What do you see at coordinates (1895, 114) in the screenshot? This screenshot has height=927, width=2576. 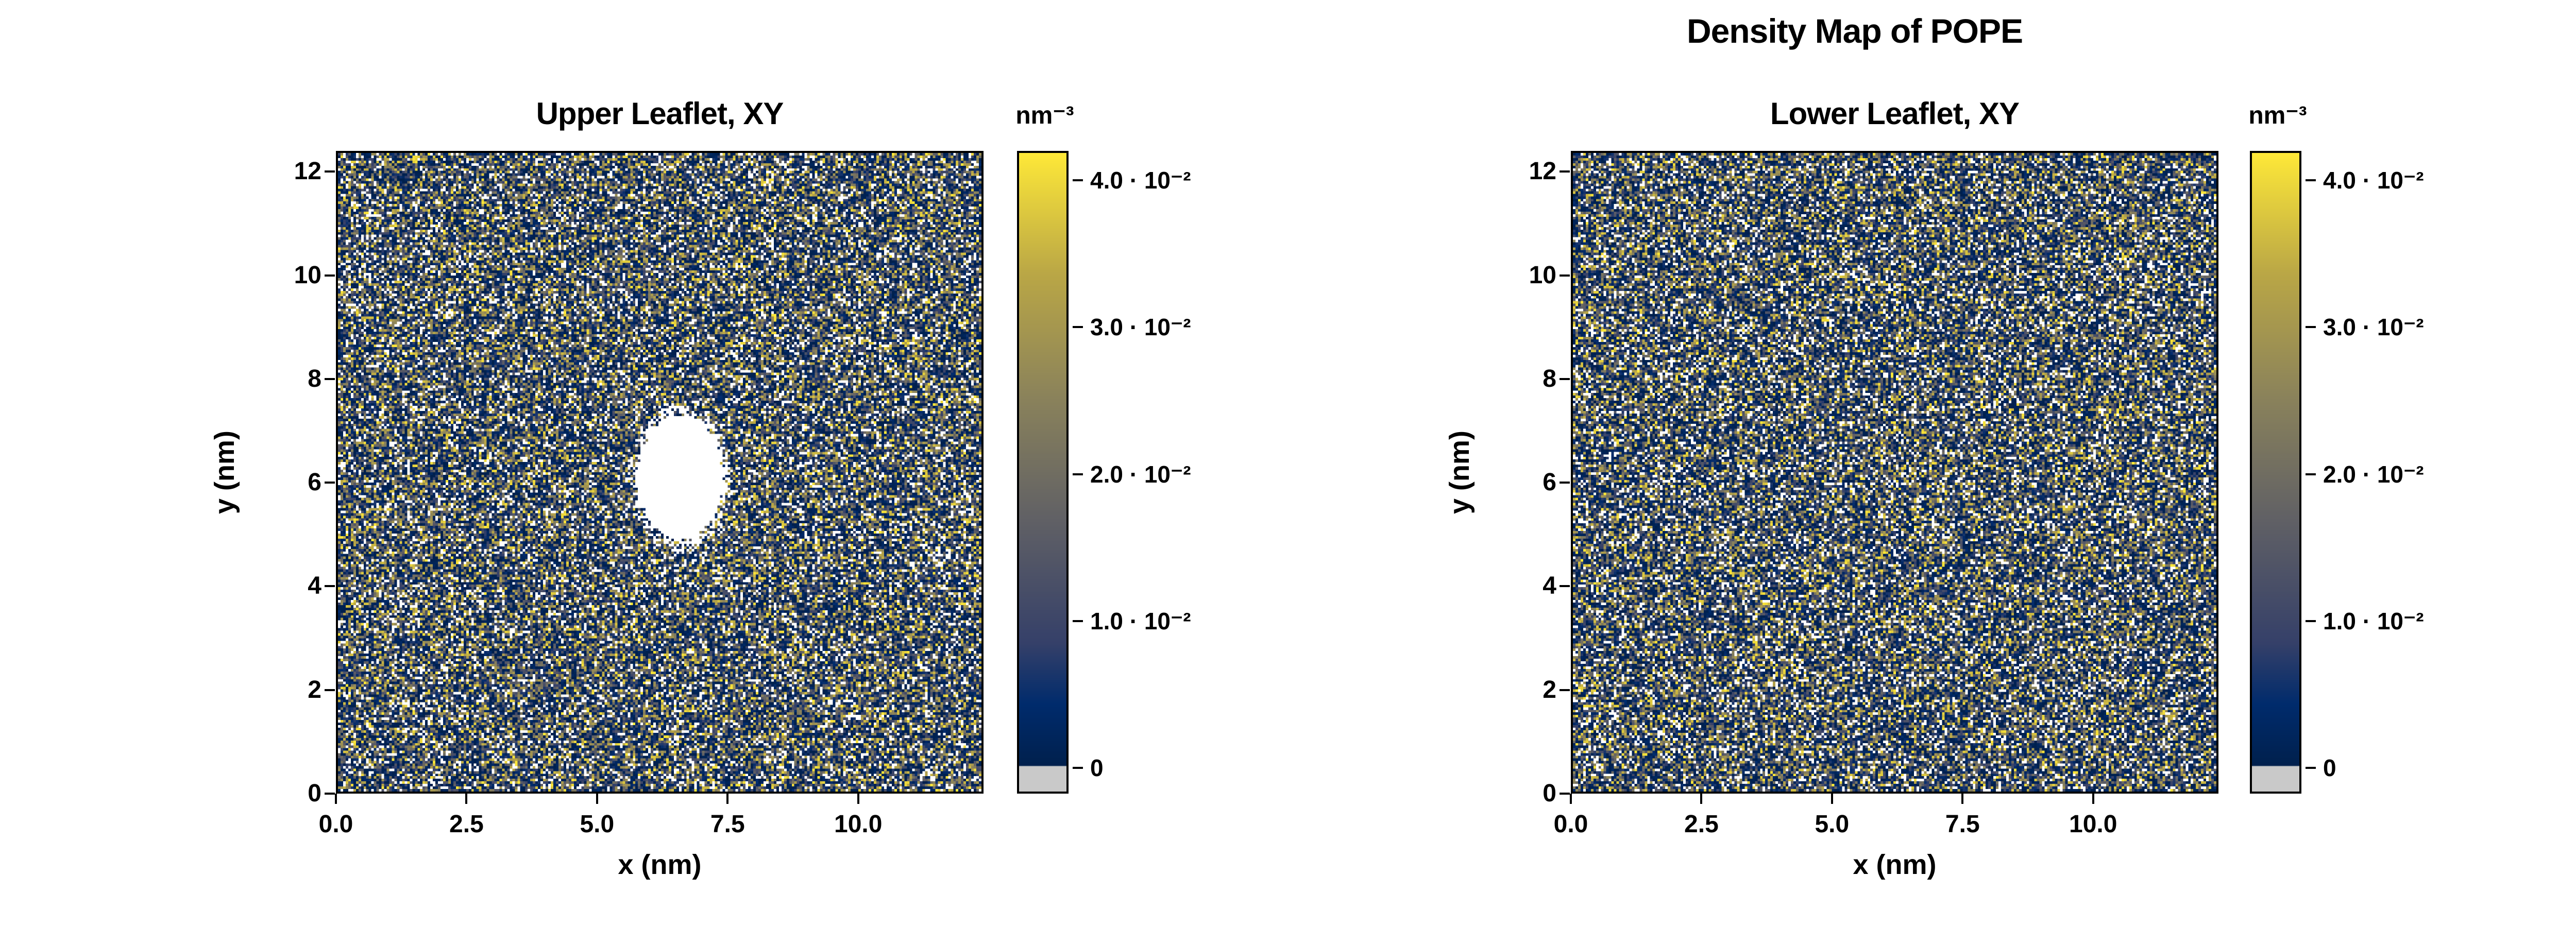 I see `panel-title: Lower Leaflet, XY` at bounding box center [1895, 114].